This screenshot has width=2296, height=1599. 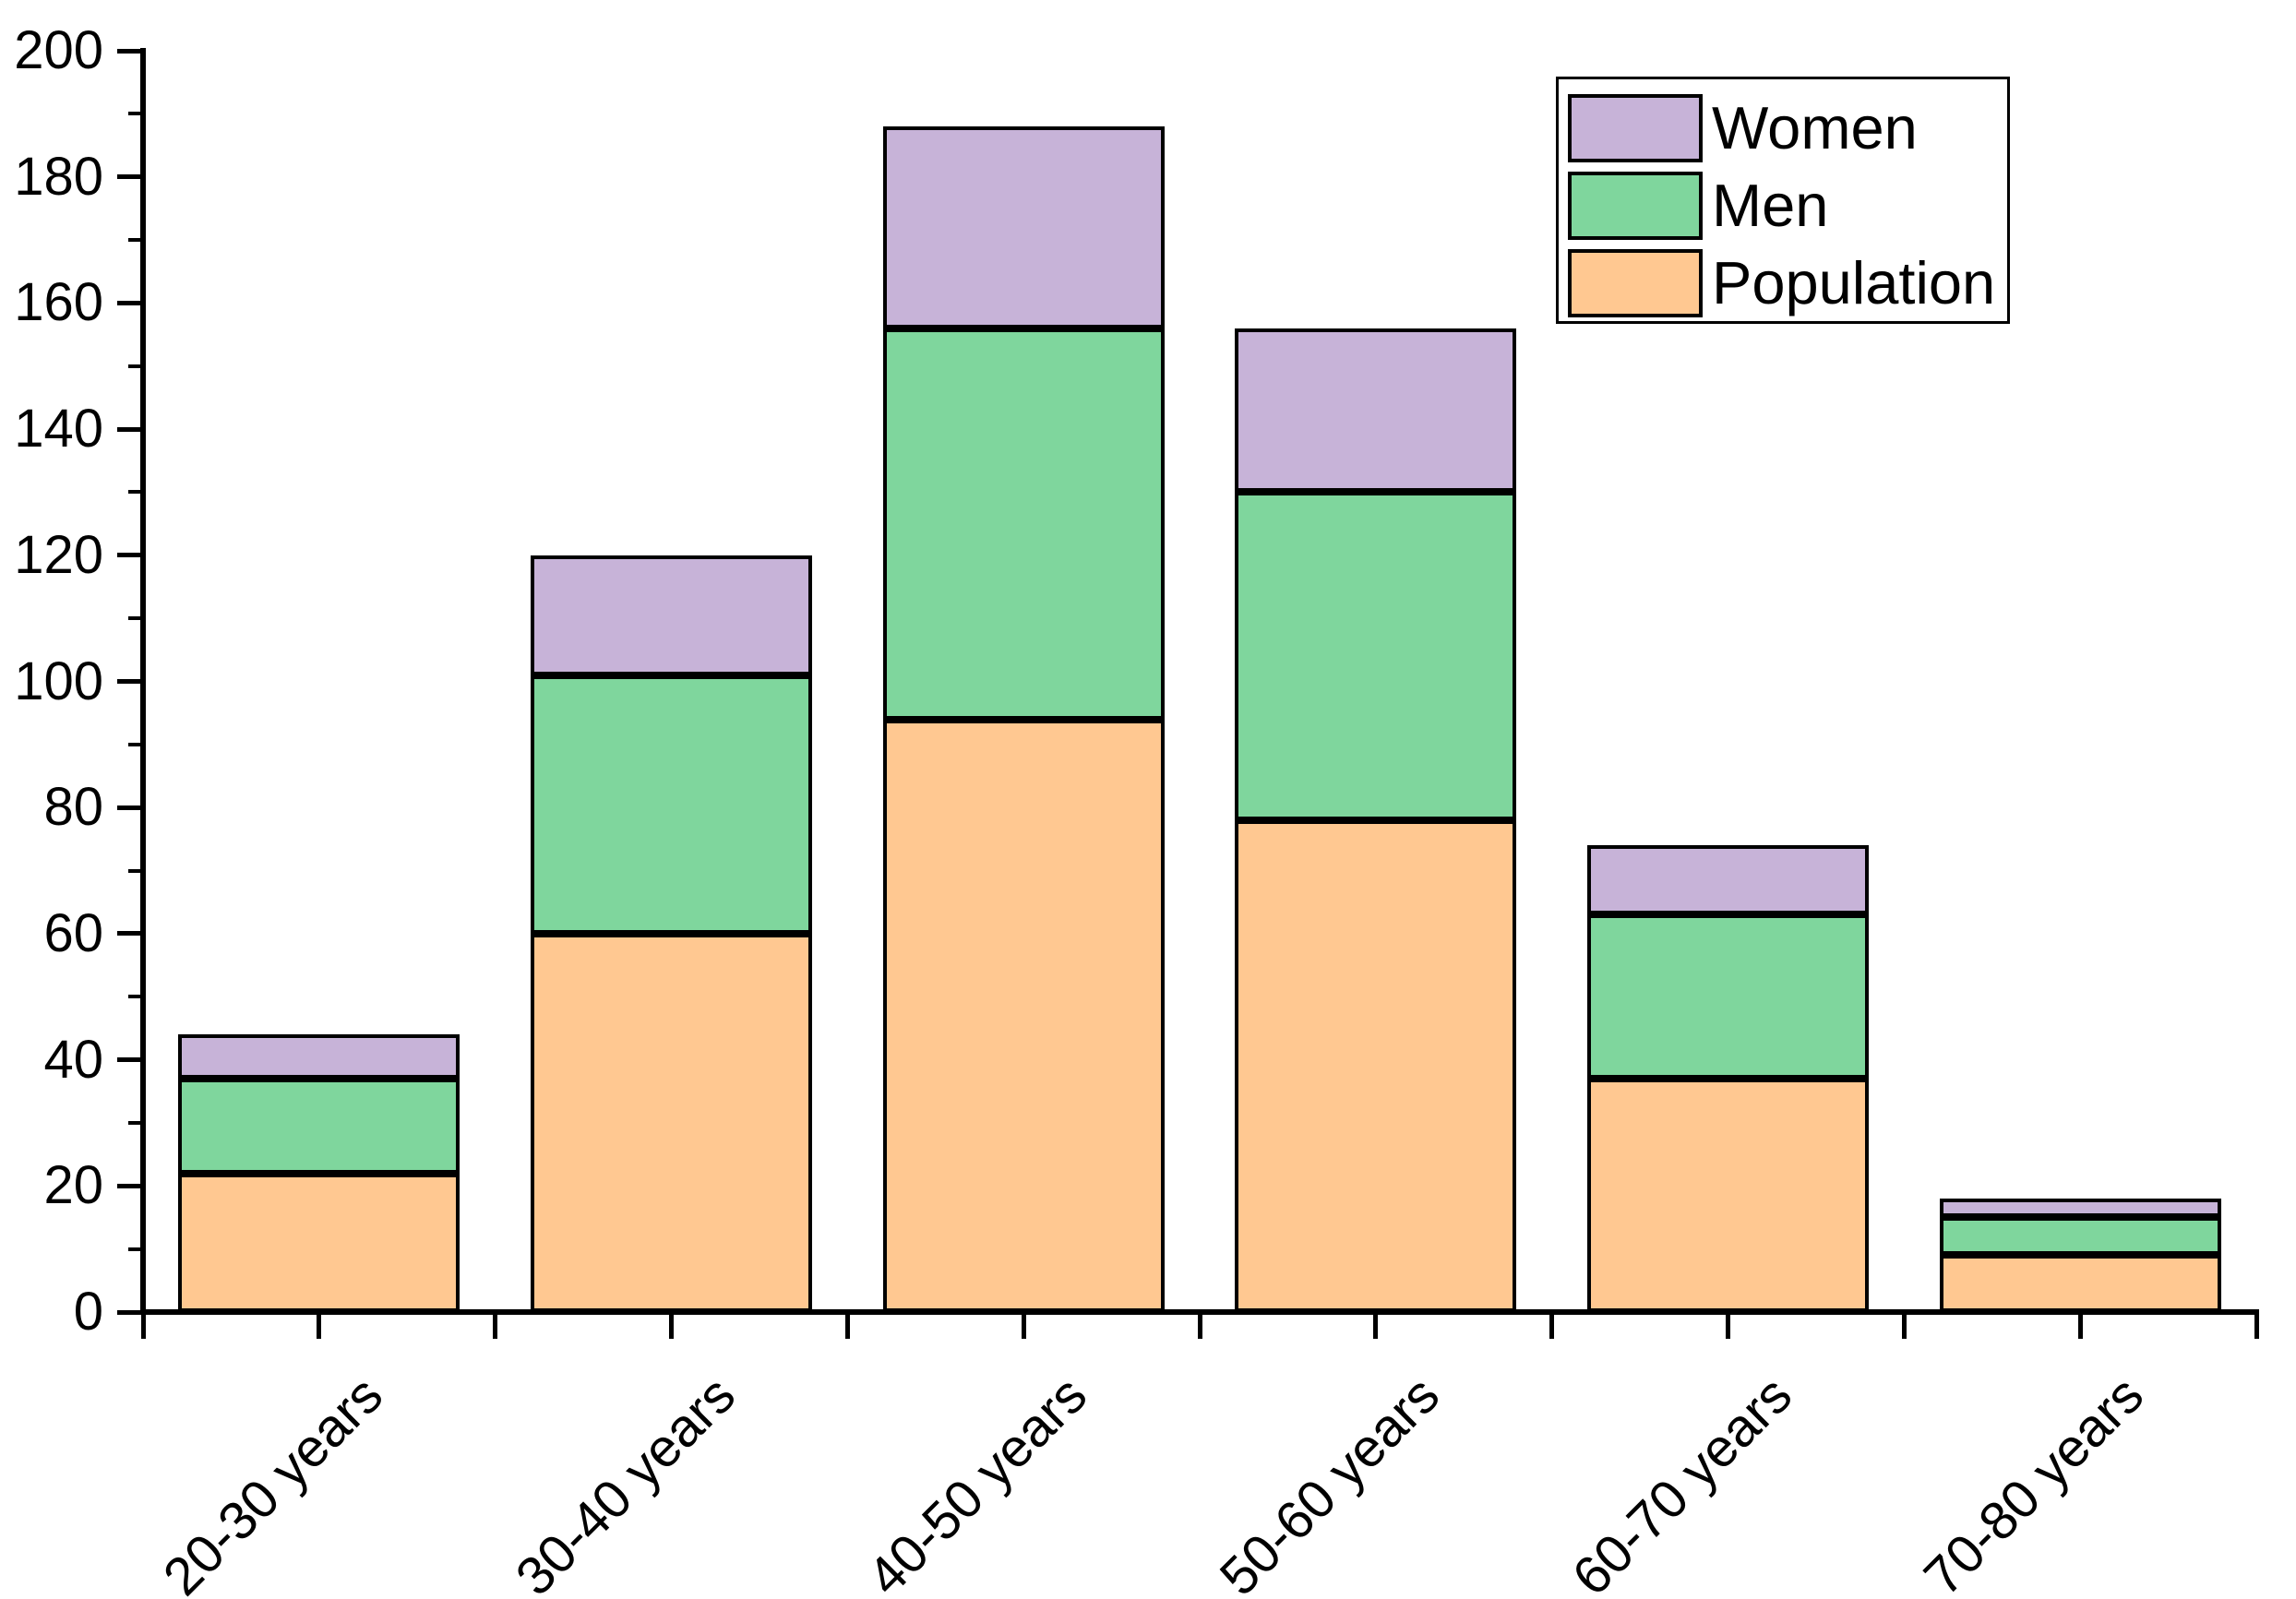 I want to click on legend-item-women: Women, so click(x=1783, y=128).